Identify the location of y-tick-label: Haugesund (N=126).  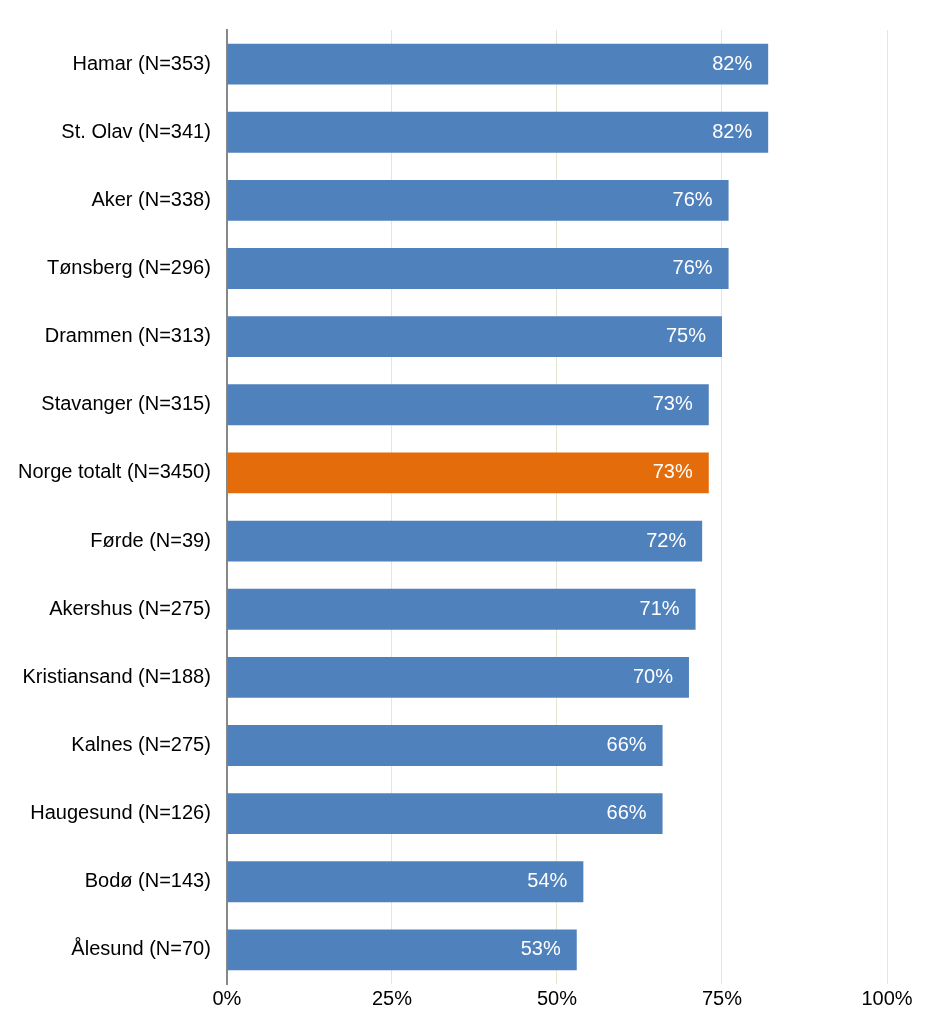
(120, 812).